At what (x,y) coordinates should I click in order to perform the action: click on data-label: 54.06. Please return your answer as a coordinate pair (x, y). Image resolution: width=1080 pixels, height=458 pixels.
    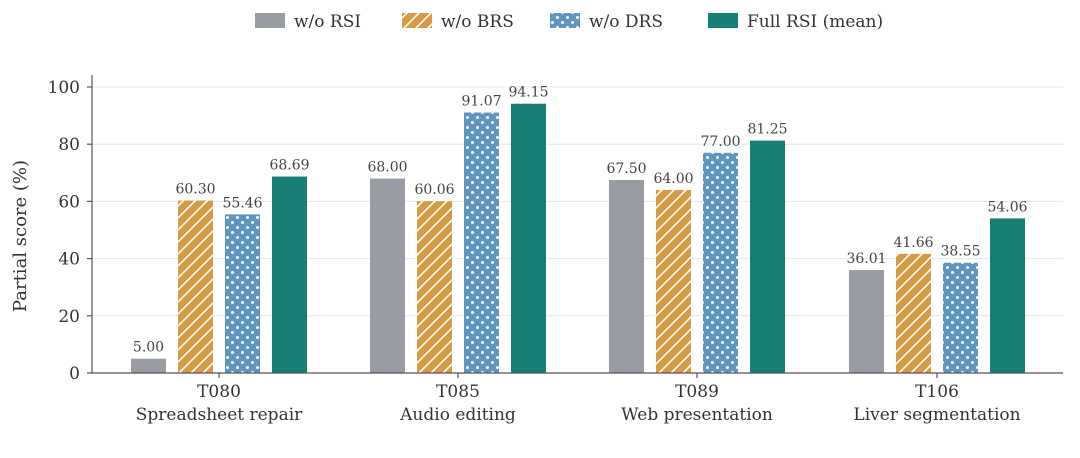
    Looking at the image, I should click on (1007, 207).